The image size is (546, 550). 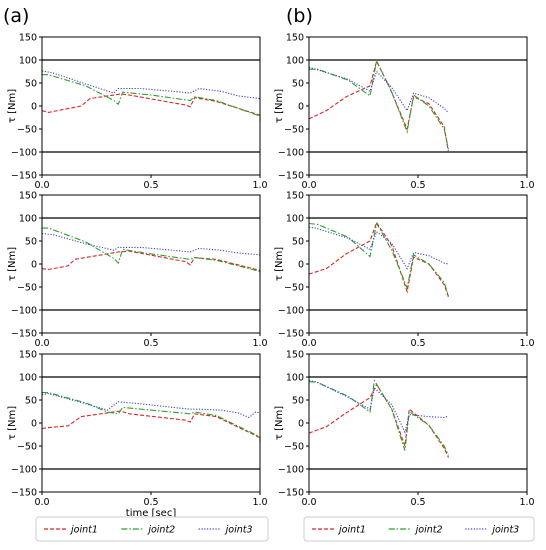 I want to click on panel-label-b: (b), so click(x=299, y=16).